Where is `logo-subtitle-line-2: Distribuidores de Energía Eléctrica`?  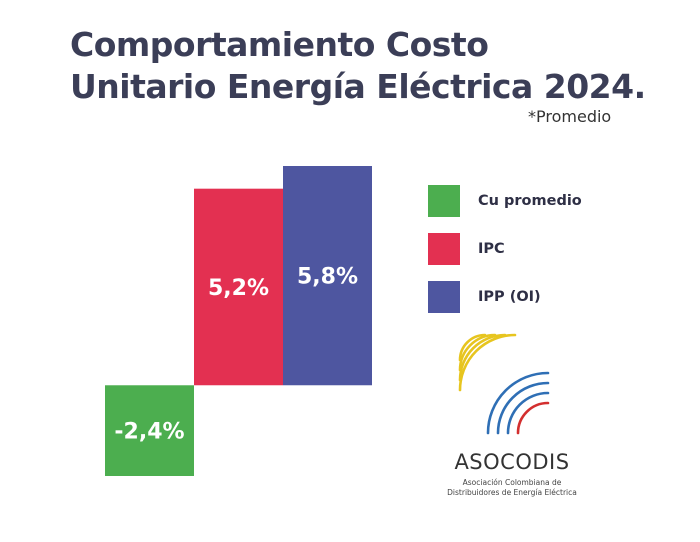
logo-subtitle-line-2: Distribuidores de Energía Eléctrica is located at coordinates (512, 492).